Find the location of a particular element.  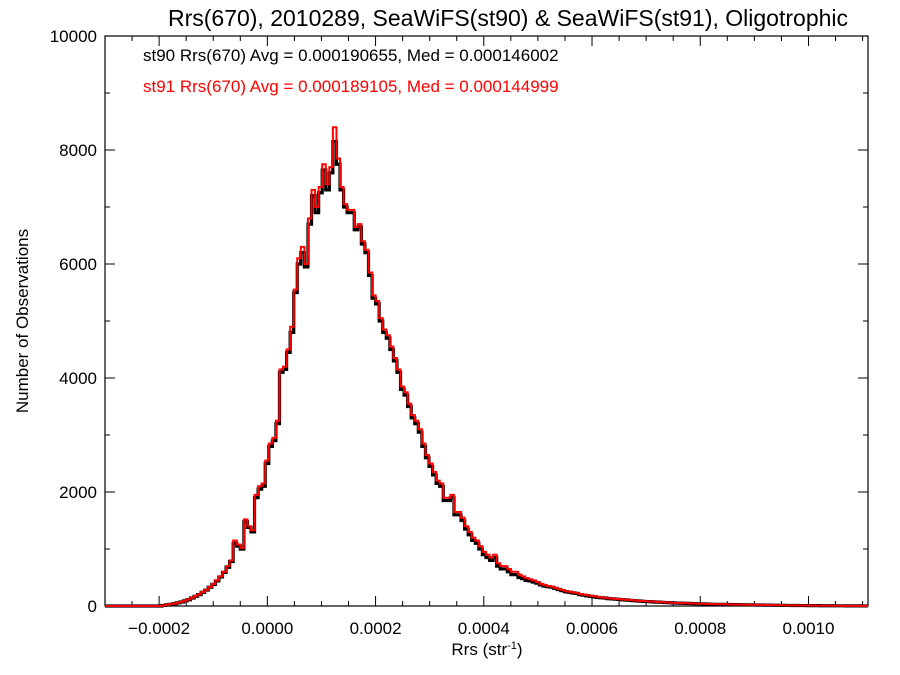

x-tick-label: 0.0004 is located at coordinates (484, 628).